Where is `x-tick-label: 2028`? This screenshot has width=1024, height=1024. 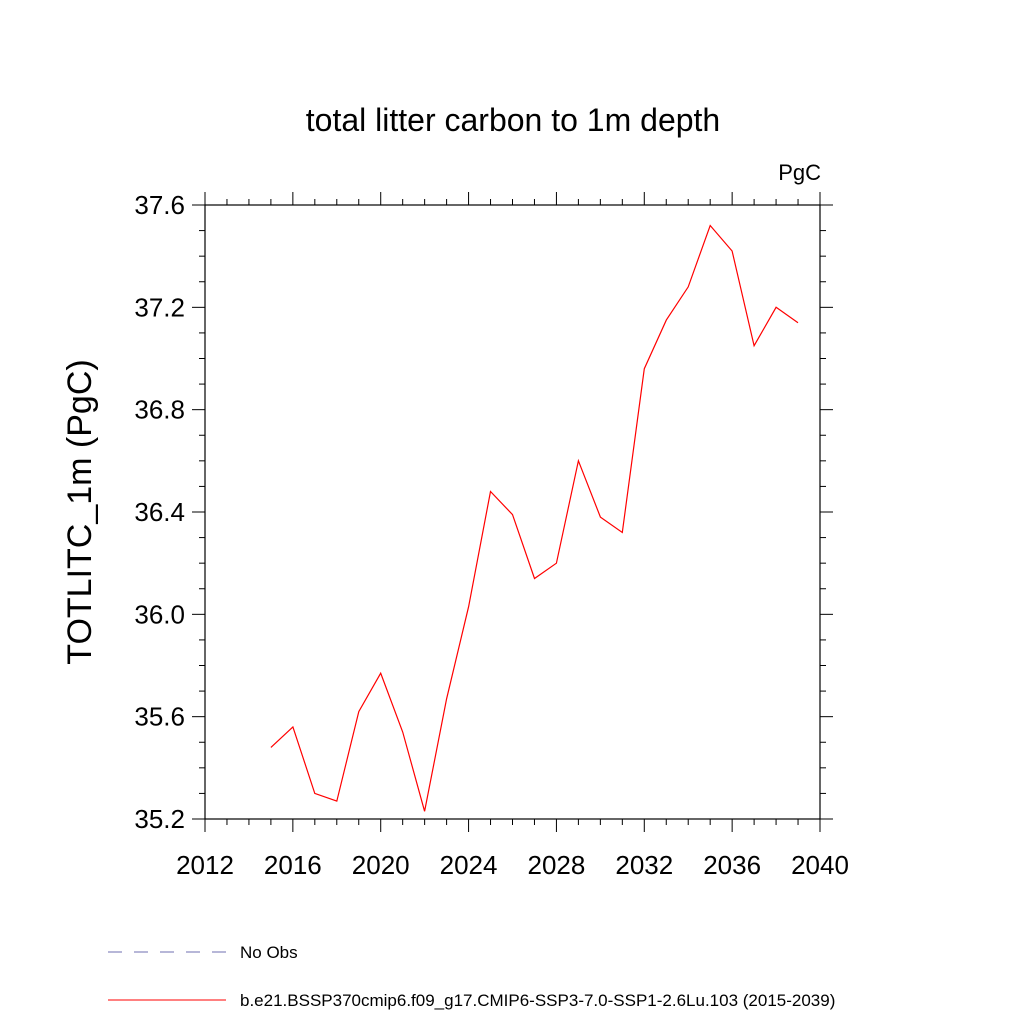
x-tick-label: 2028 is located at coordinates (557, 865).